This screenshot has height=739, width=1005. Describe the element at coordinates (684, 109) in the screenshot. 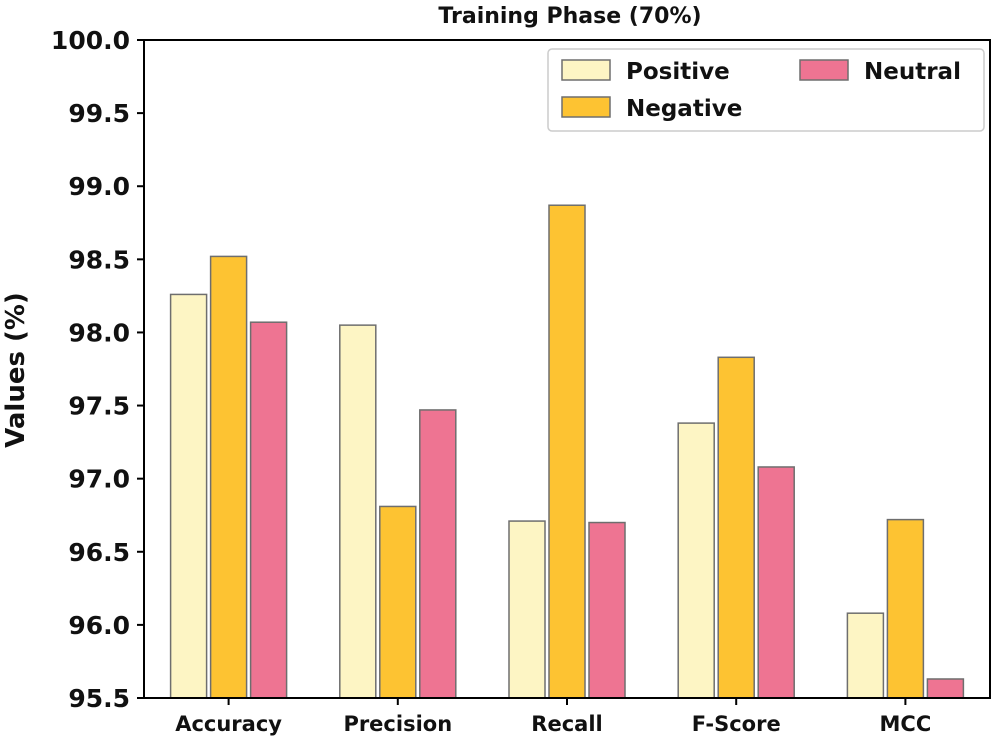

I see `legend-label-negative: Negative` at that location.